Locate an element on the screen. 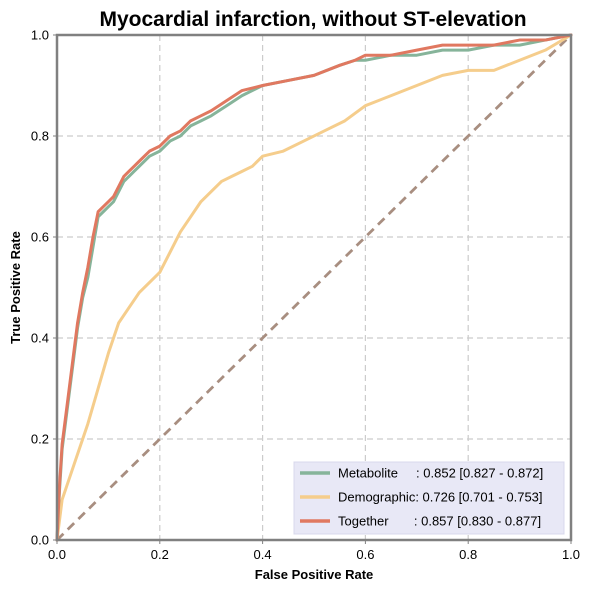 The width and height of the screenshot is (591, 592). x-tick-label: 0.8 is located at coordinates (468, 554).